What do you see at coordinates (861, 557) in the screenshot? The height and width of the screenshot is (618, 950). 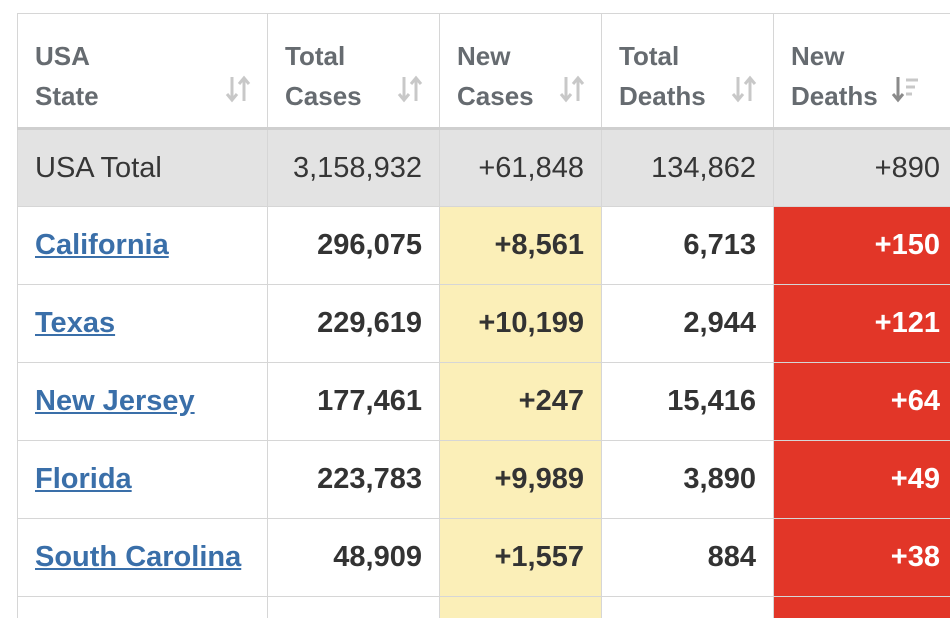 I see `new-deaths-cell: +38` at bounding box center [861, 557].